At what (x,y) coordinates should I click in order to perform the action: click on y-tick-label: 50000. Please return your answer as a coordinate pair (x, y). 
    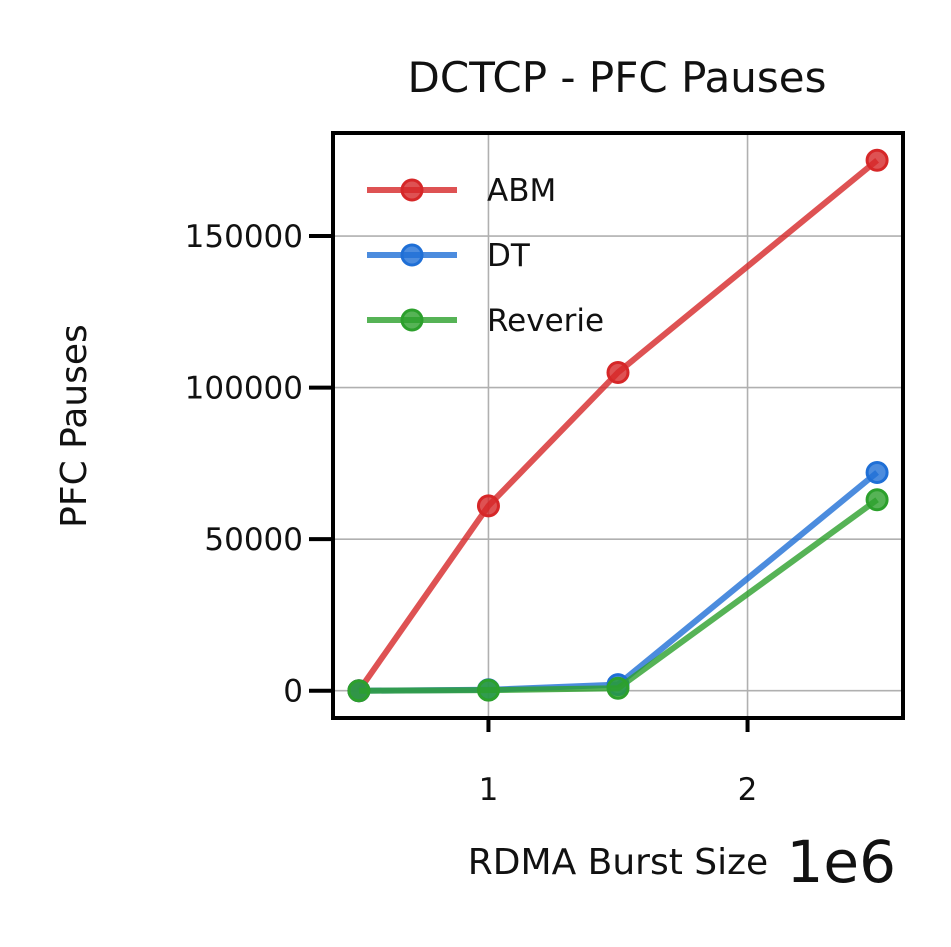
    Looking at the image, I should click on (253, 540).